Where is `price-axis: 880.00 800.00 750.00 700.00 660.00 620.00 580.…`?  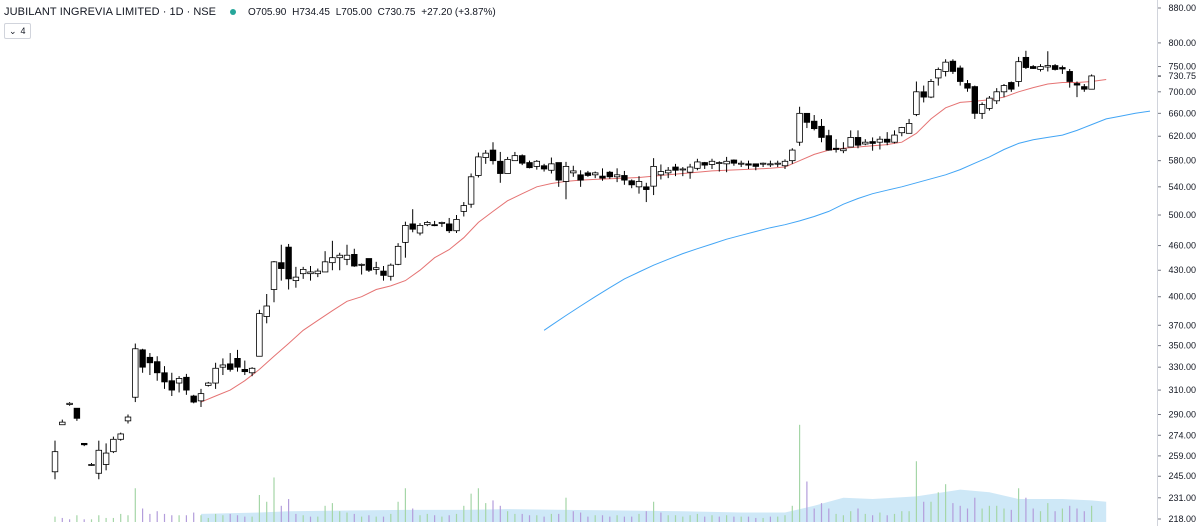
price-axis: 880.00 800.00 750.00 700.00 660.00 620.00 580.… is located at coordinates (1178, 263).